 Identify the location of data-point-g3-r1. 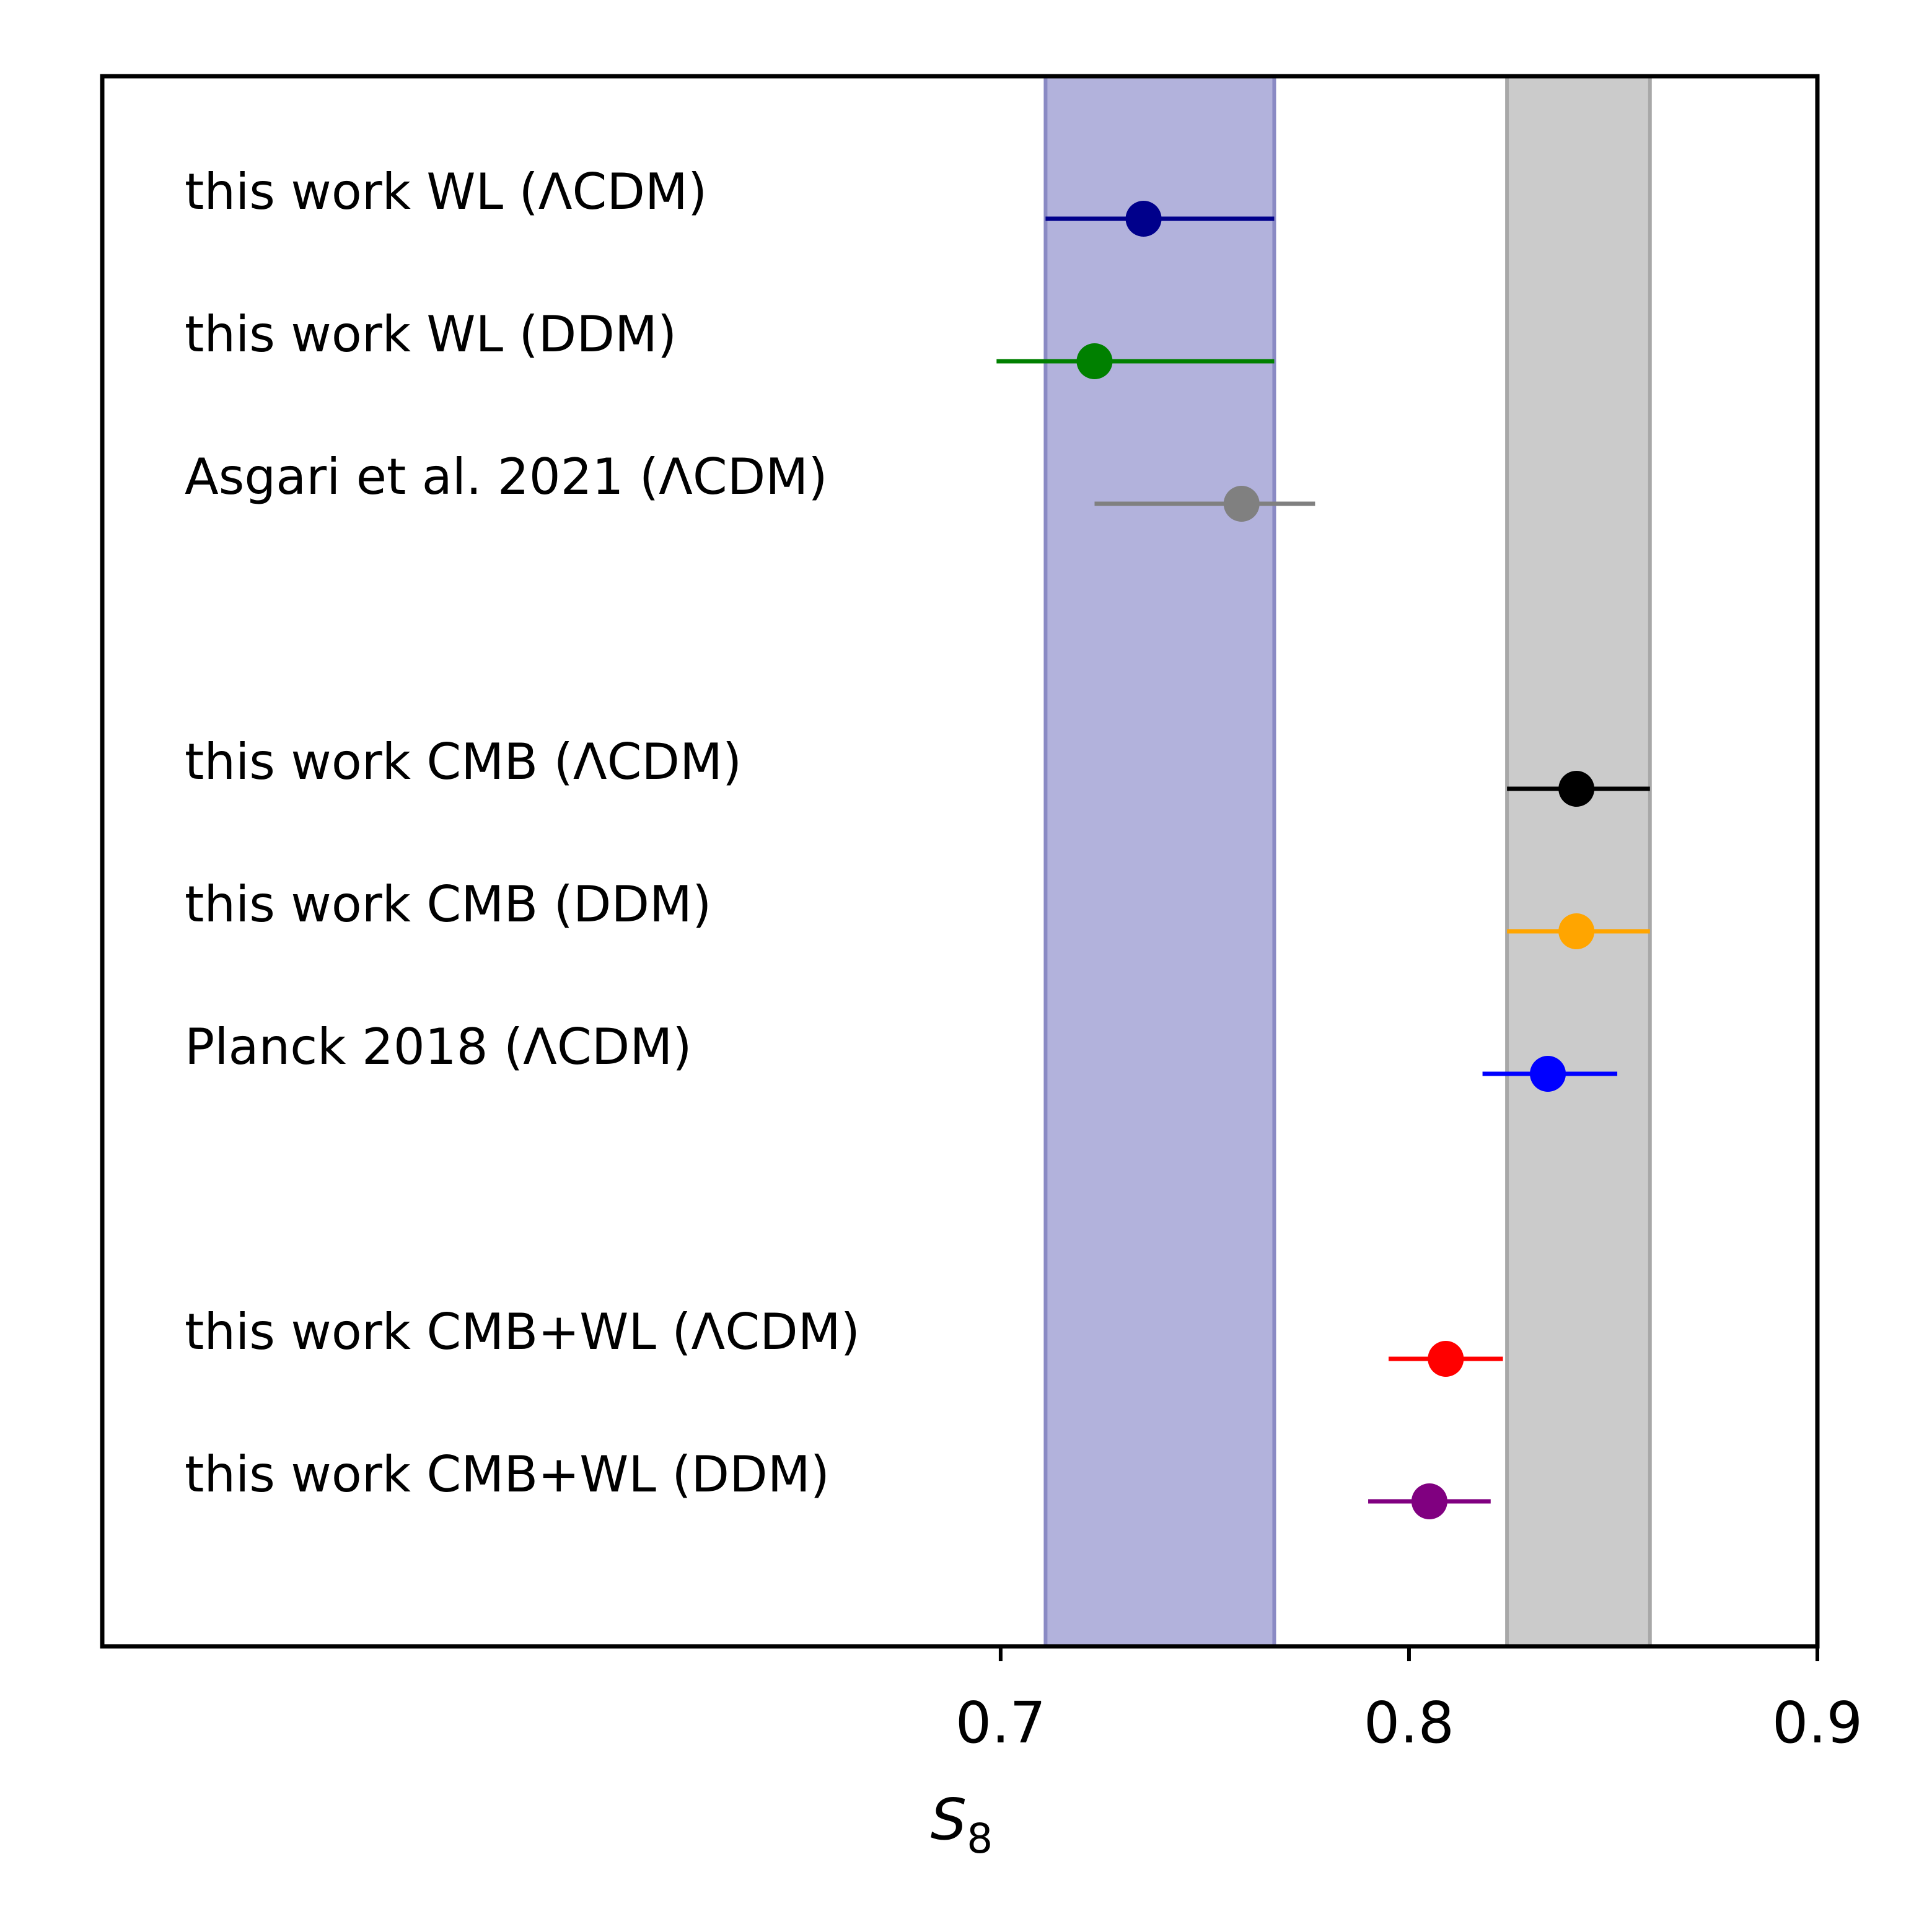
(1446, 1359).